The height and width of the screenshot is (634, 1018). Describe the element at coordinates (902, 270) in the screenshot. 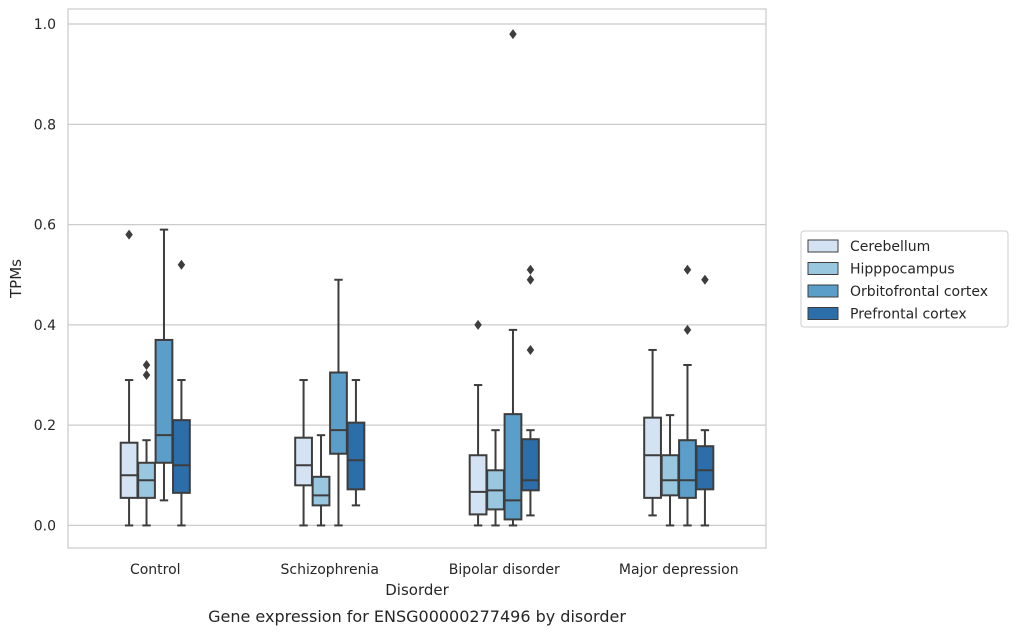

I see `legend-label: Hipppocampus` at that location.